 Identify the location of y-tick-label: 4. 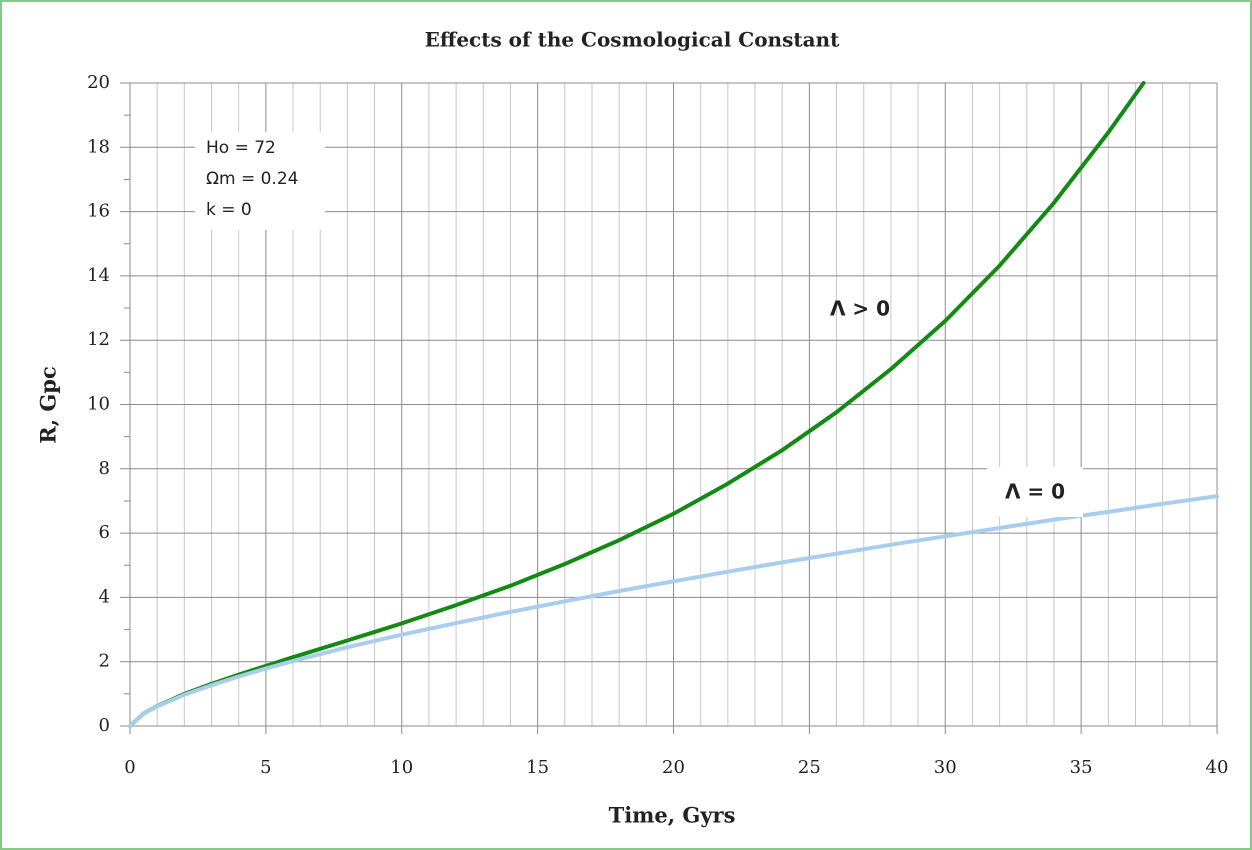
(104, 596).